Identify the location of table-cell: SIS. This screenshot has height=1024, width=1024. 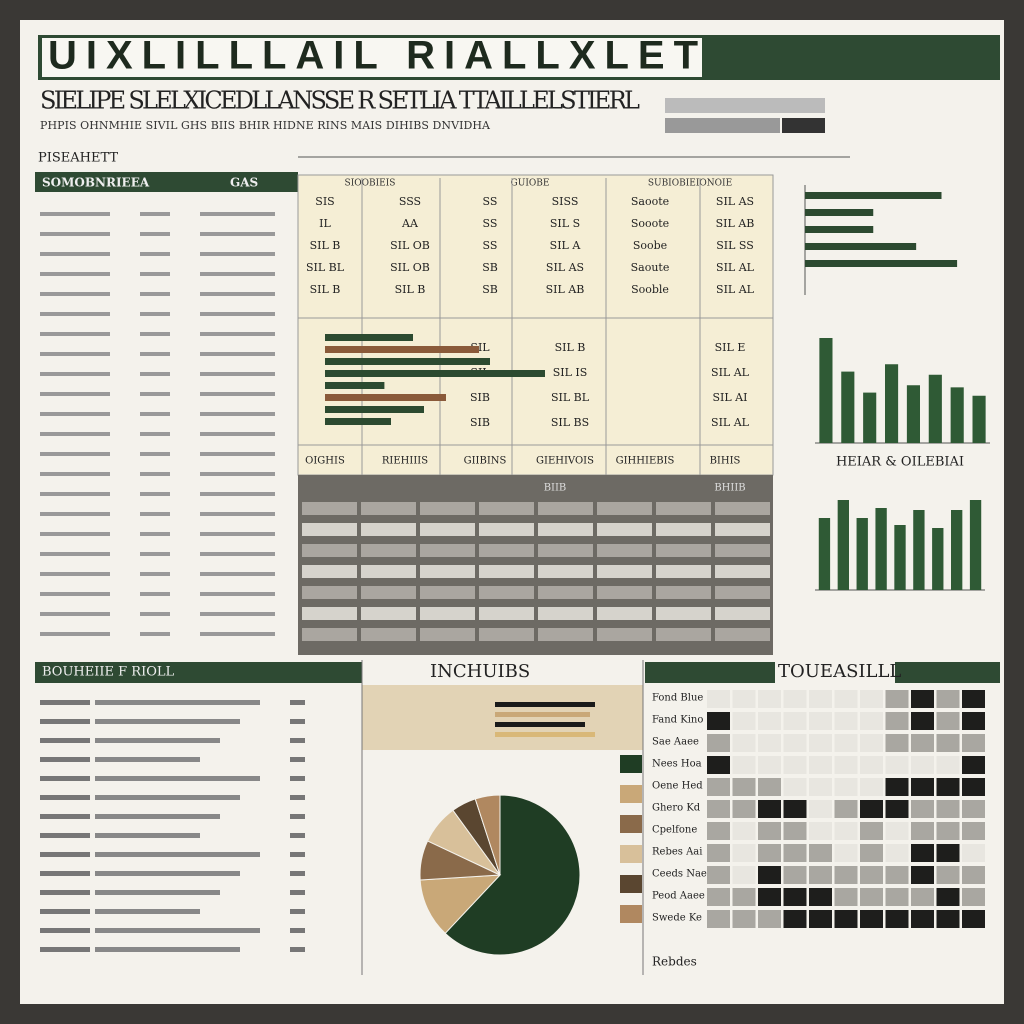
(324, 201).